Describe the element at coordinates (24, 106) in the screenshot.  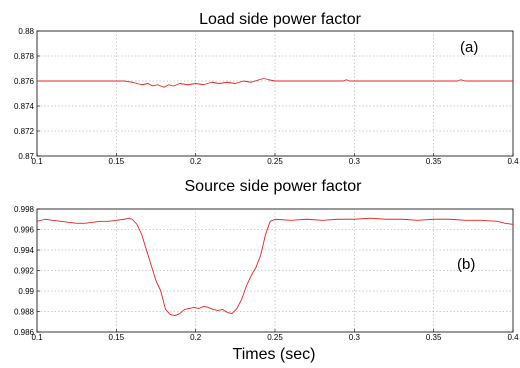
I see `y-tick-label: 0.874` at that location.